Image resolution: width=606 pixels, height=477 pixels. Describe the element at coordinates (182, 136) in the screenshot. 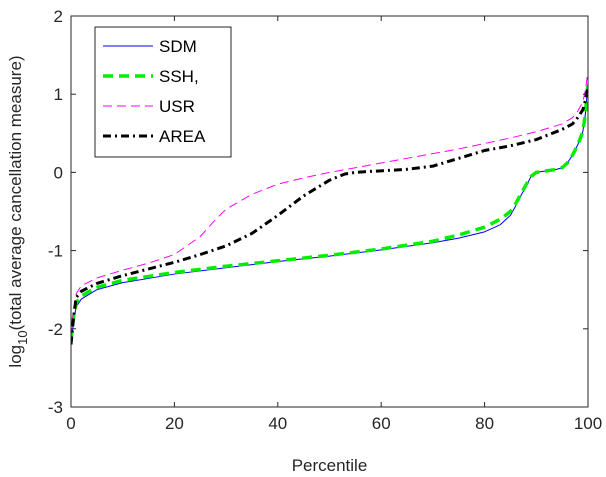

I see `legend-label: AREA` at that location.